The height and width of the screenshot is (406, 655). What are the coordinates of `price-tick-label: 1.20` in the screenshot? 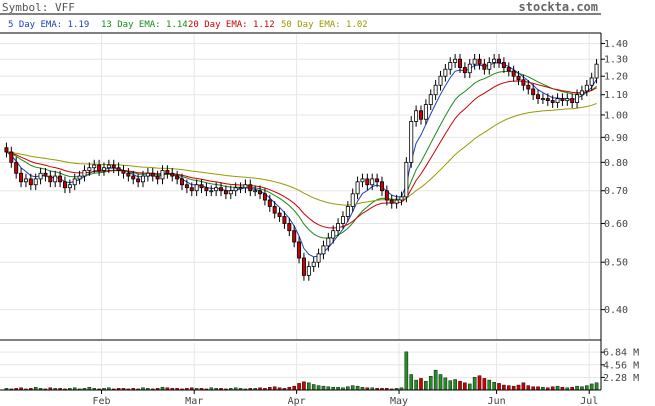 It's located at (616, 77).